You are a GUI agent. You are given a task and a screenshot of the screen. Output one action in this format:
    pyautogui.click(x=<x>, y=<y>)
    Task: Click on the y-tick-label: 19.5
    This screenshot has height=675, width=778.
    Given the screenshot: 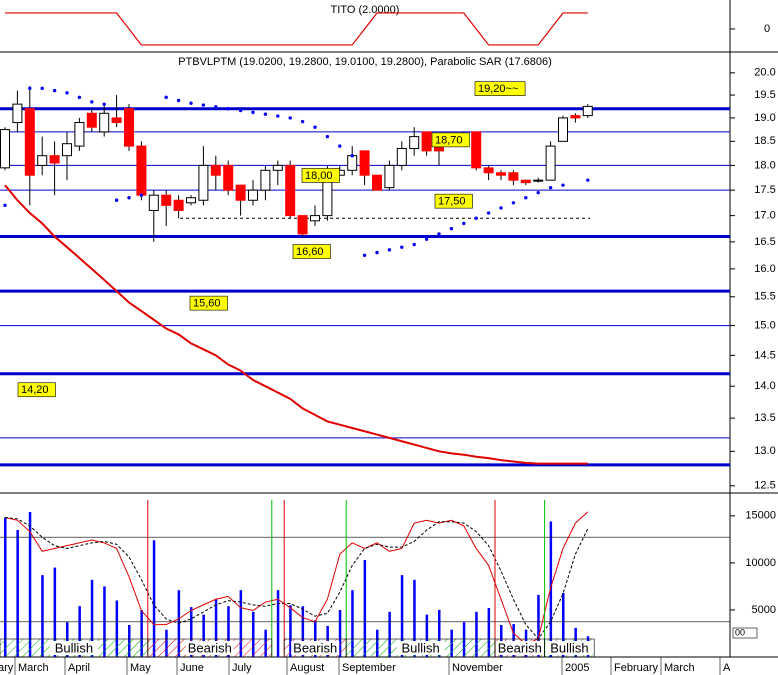 What is the action you would take?
    pyautogui.click(x=764, y=95)
    